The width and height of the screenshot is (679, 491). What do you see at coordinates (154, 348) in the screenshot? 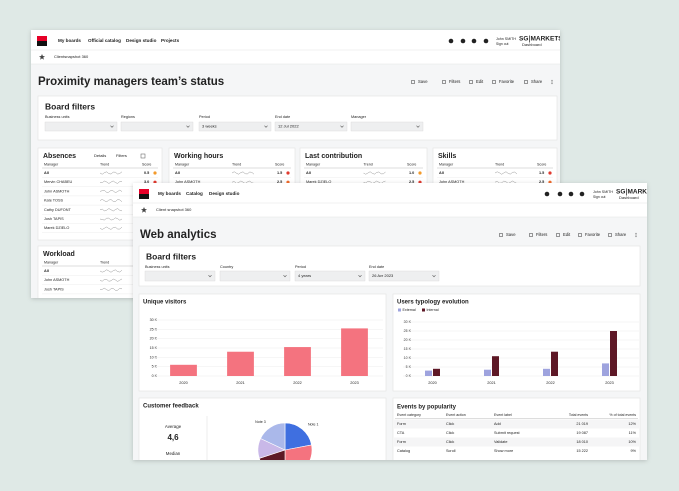
I see `y-tick-label: 15 K` at bounding box center [154, 348].